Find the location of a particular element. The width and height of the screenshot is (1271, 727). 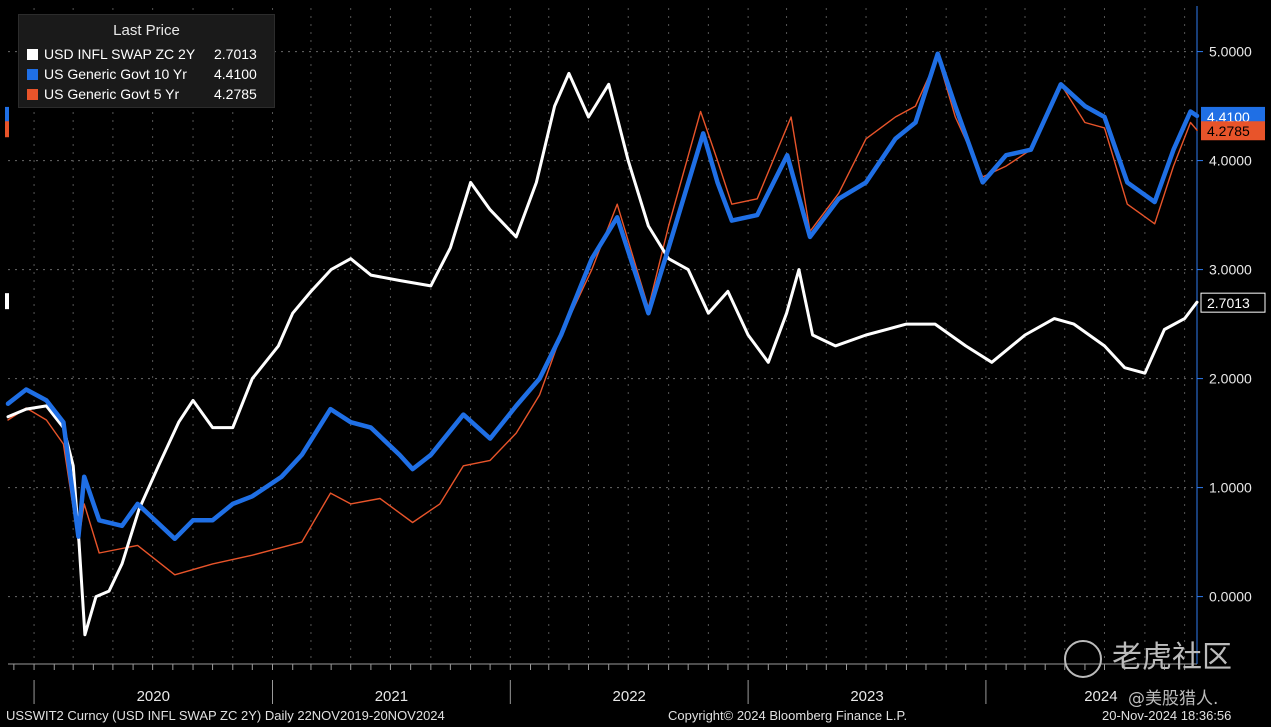

x-tick-label: 2020 is located at coordinates (153, 696).